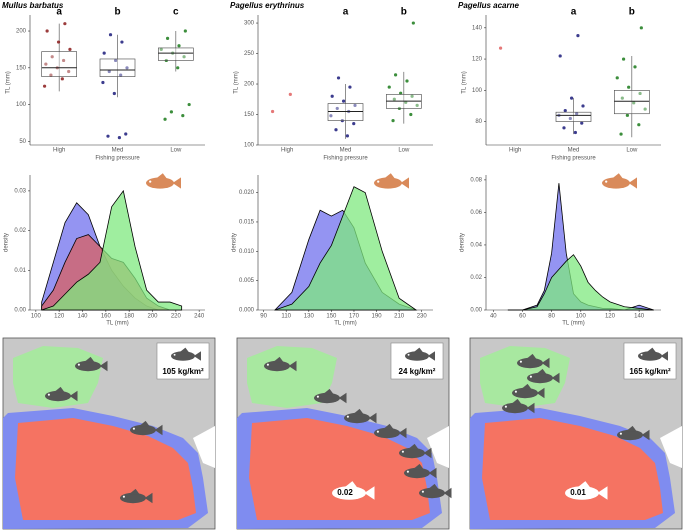 This screenshot has width=685, height=531. Describe the element at coordinates (476, 246) in the screenshot. I see `y-tick-label: 0.04` at that location.